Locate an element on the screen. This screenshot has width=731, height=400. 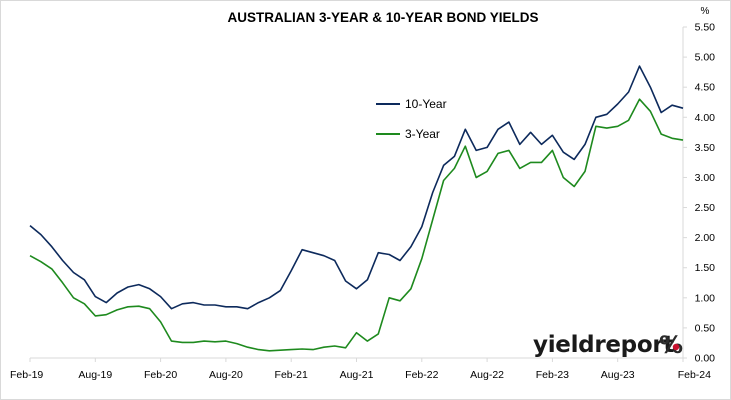
x-tick-label: Feb-20 is located at coordinates (160, 375).